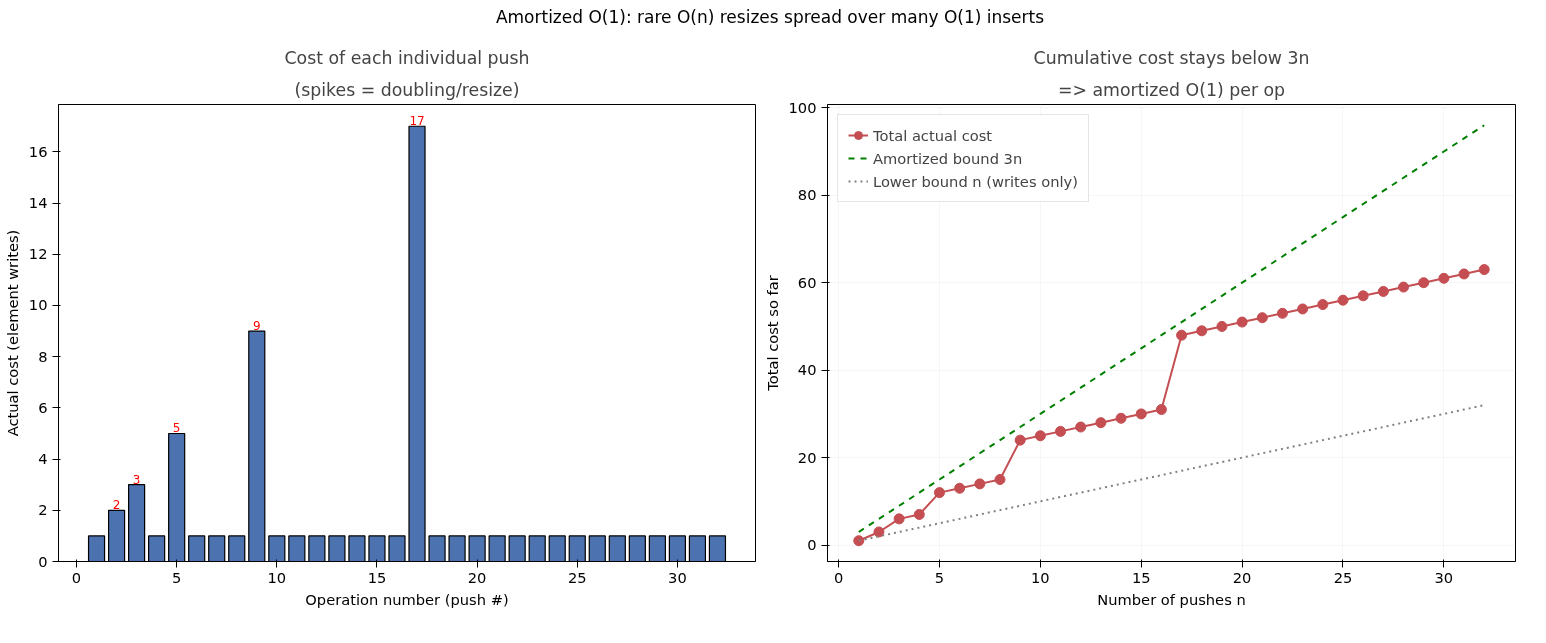 The height and width of the screenshot is (643, 1546). I want to click on y-tick-label: 16, so click(38, 151).